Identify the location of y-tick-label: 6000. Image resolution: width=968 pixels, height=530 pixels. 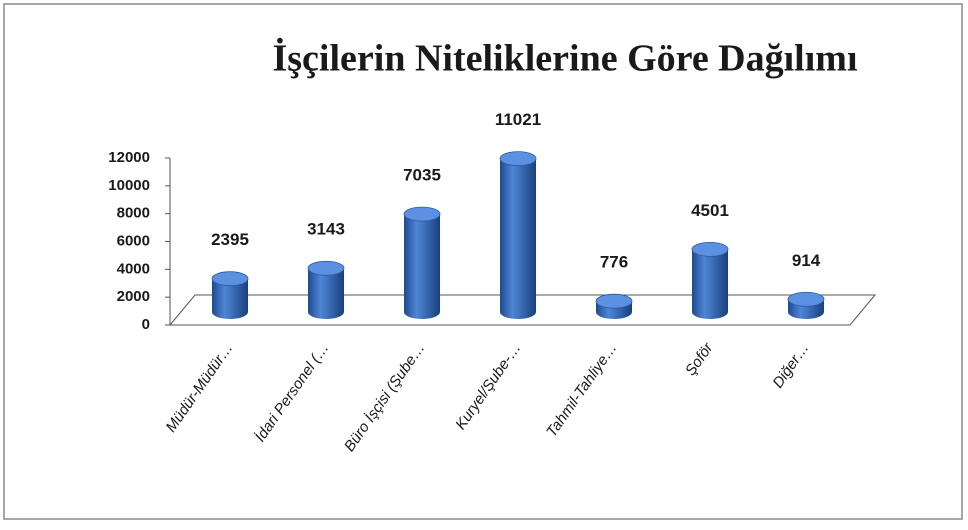
(133, 240).